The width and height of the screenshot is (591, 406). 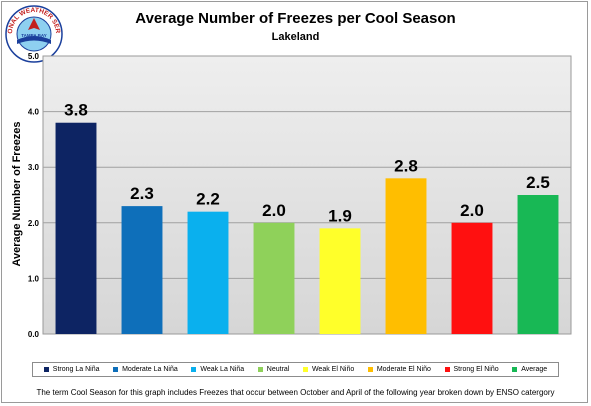 What do you see at coordinates (34, 56) in the screenshot?
I see `y-tick-label: 5.0` at bounding box center [34, 56].